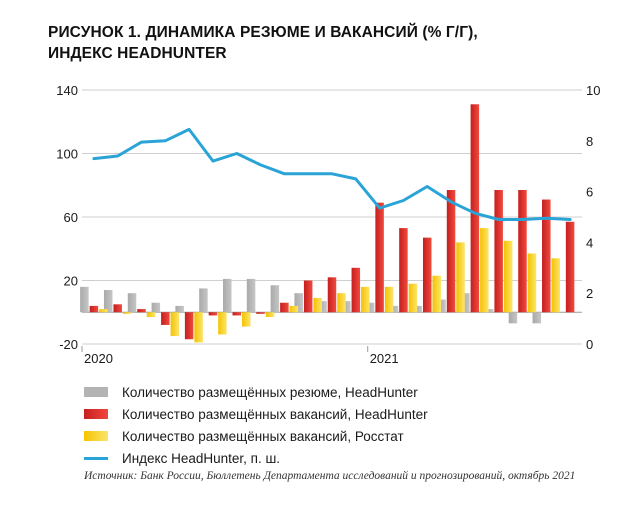 Image resolution: width=624 pixels, height=506 pixels. Describe the element at coordinates (71, 217) in the screenshot. I see `y-left-tick-label: 60` at that location.